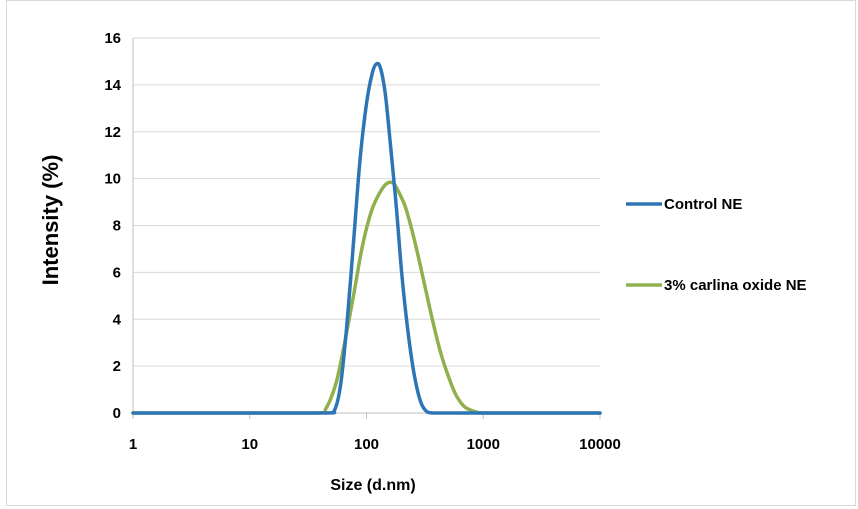 This screenshot has height=509, width=858. I want to click on x-tick-label: 1, so click(133, 444).